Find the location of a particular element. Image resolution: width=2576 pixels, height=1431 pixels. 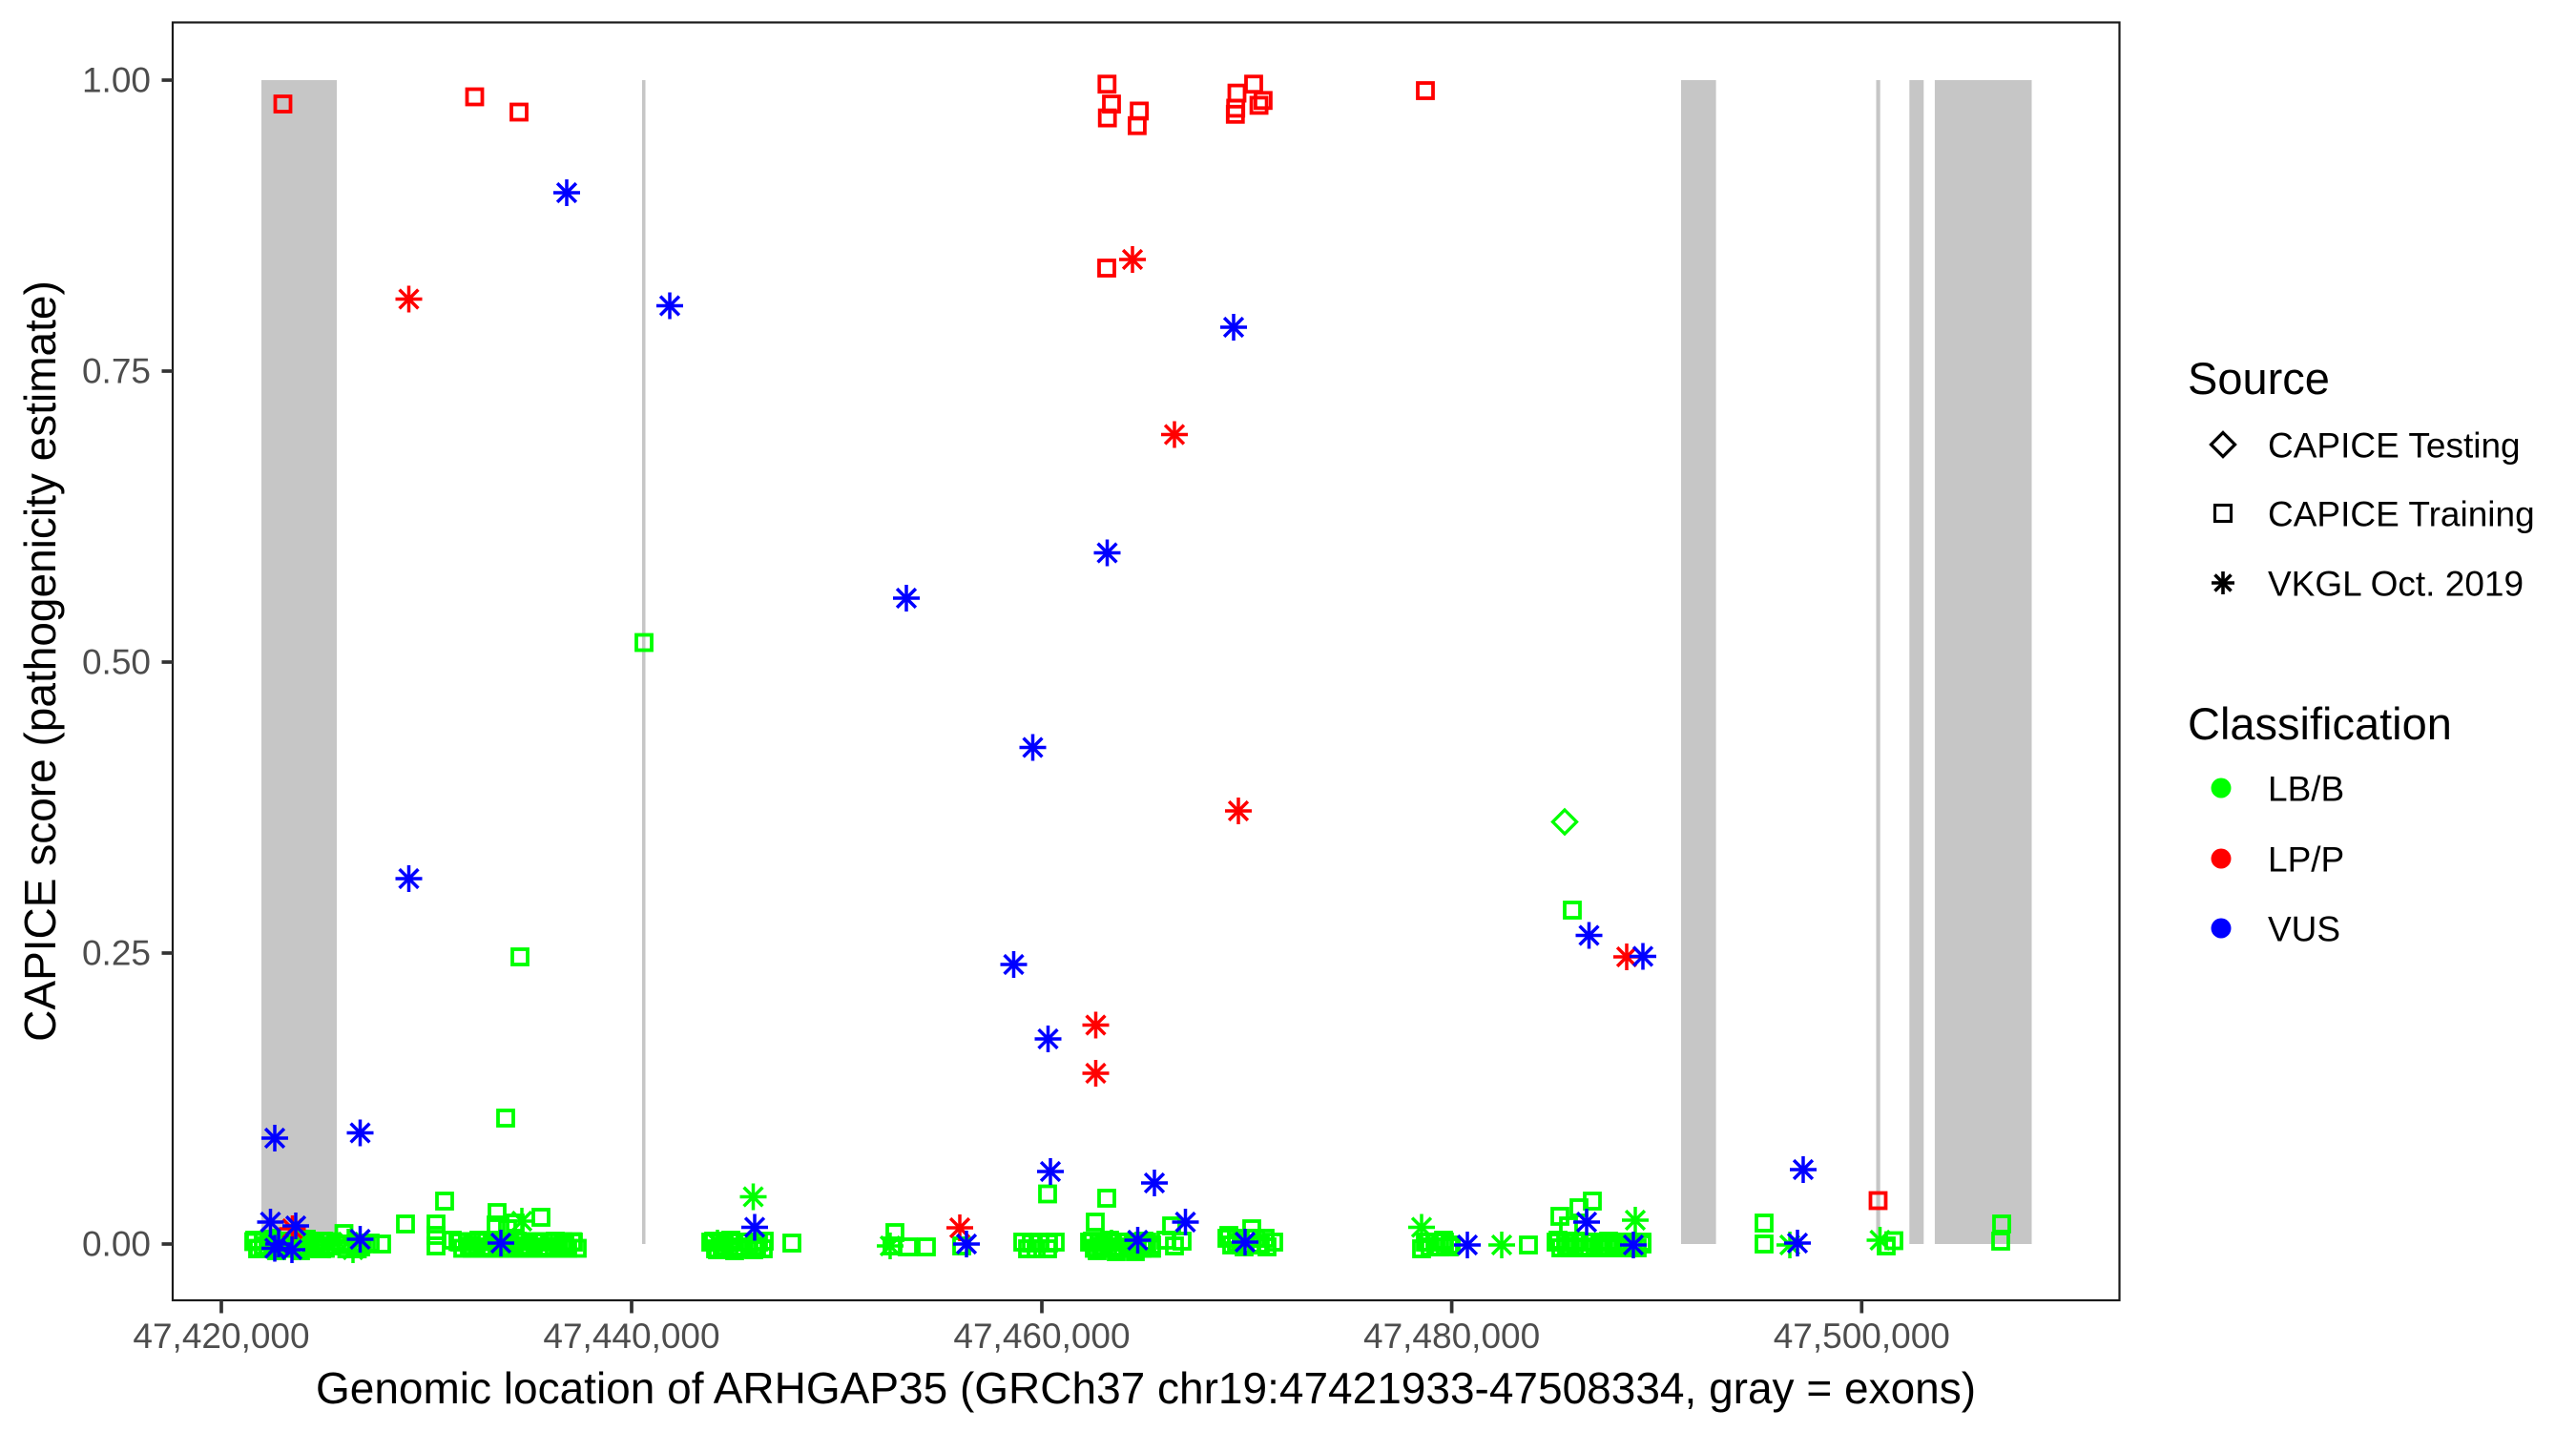

svg-text: 0.00 is located at coordinates (116, 1244).